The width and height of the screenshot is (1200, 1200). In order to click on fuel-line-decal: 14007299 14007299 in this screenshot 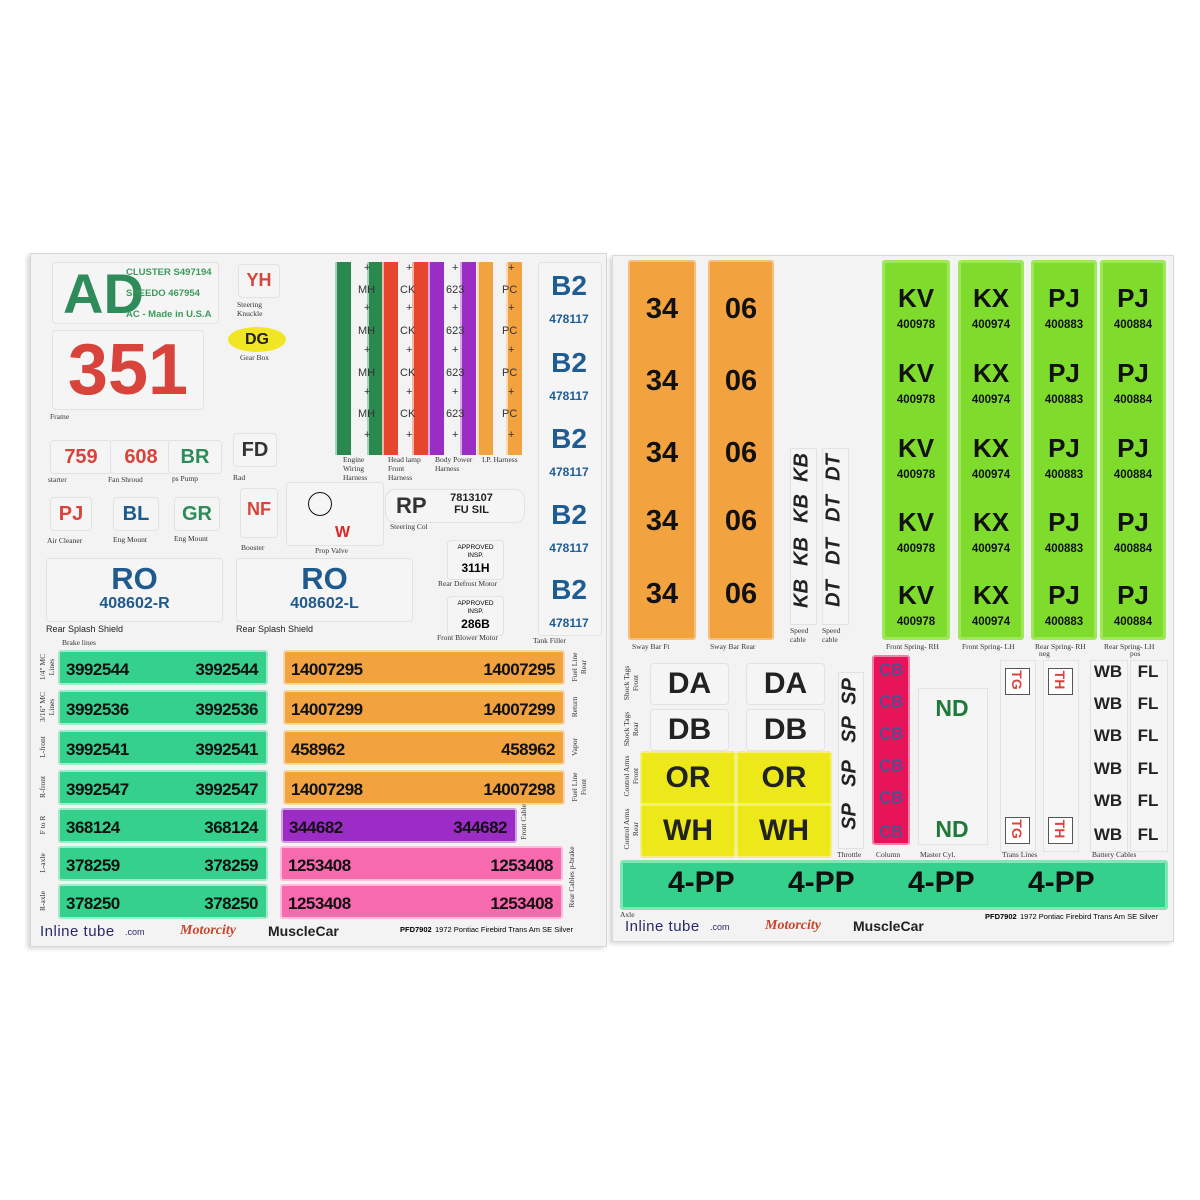, I will do `click(424, 707)`.